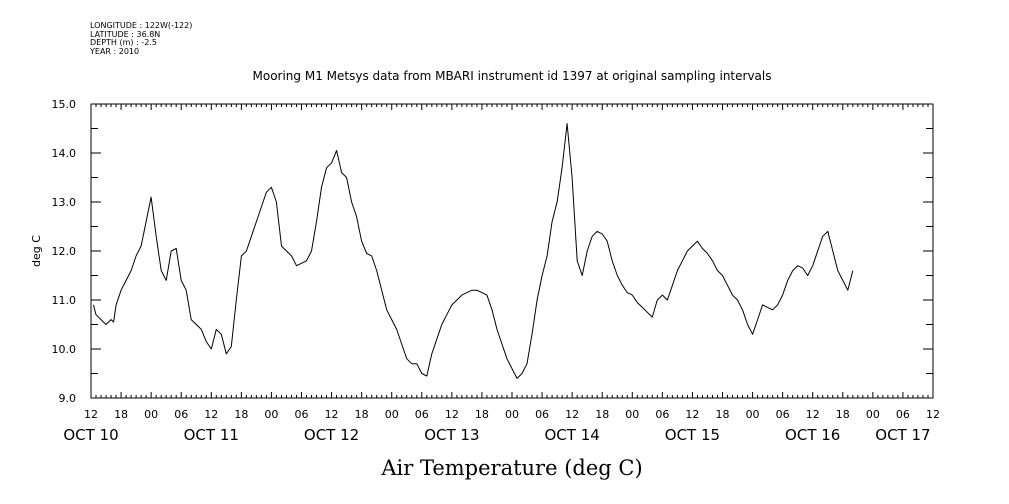 This screenshot has width=1009, height=504. What do you see at coordinates (64, 349) in the screenshot?
I see `y-tick-label: 10.0` at bounding box center [64, 349].